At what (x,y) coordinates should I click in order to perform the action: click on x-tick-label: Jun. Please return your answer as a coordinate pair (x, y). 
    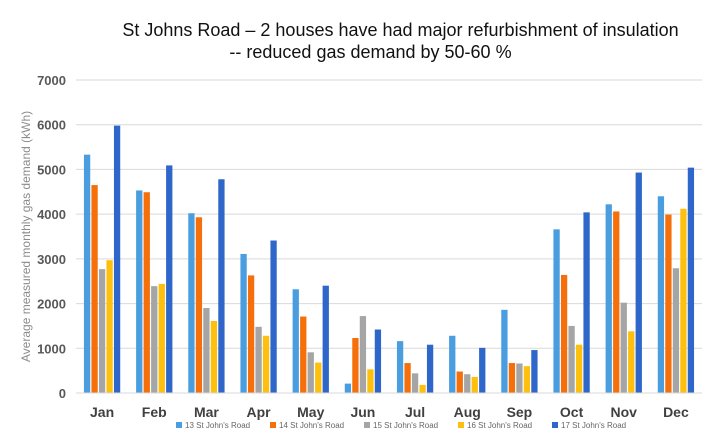
    Looking at the image, I should click on (362, 412).